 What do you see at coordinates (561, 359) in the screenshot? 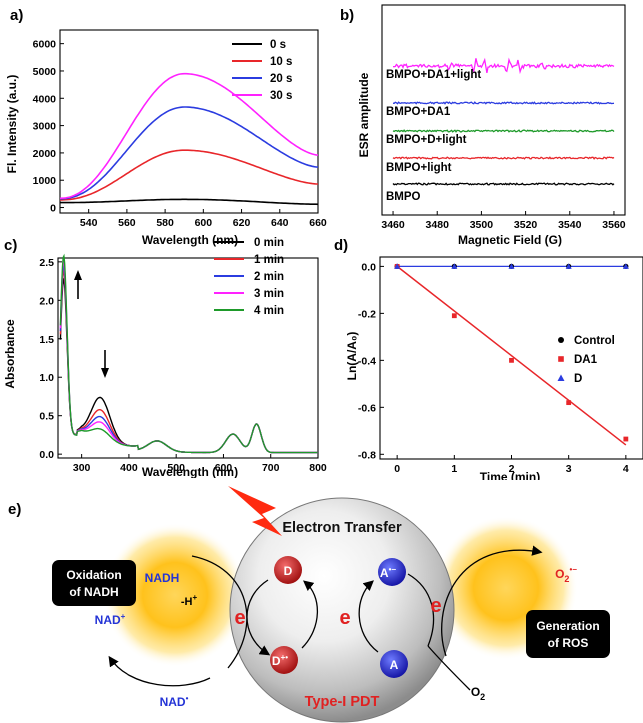
I see `d-legend-marker` at bounding box center [561, 359].